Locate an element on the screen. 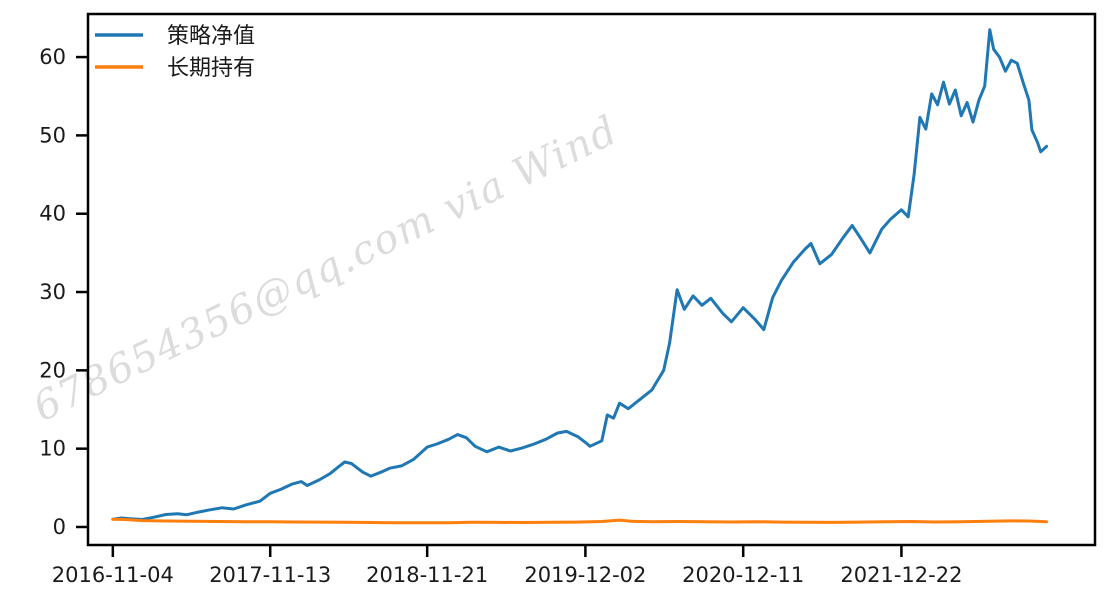 The image size is (1104, 594). x-tick-label: 2020-12-11 is located at coordinates (743, 575).